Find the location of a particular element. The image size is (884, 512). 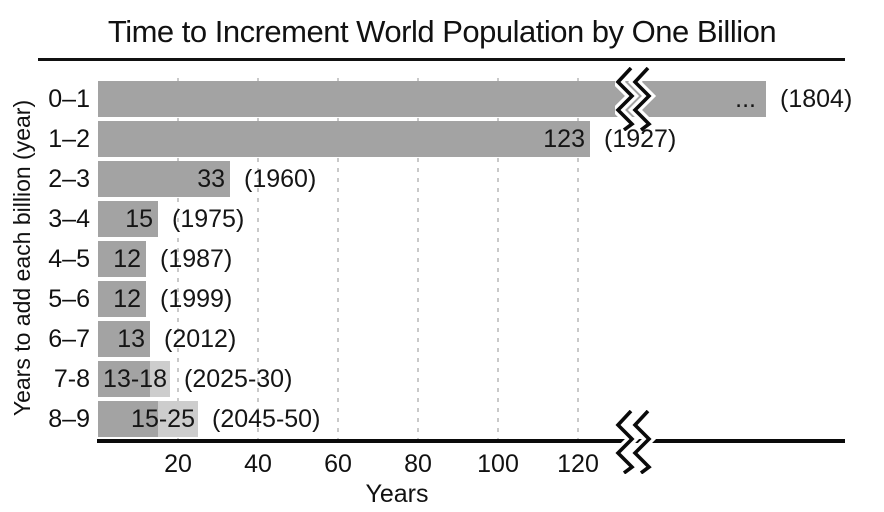

bar-value-label: 15-25 is located at coordinates (163, 419).